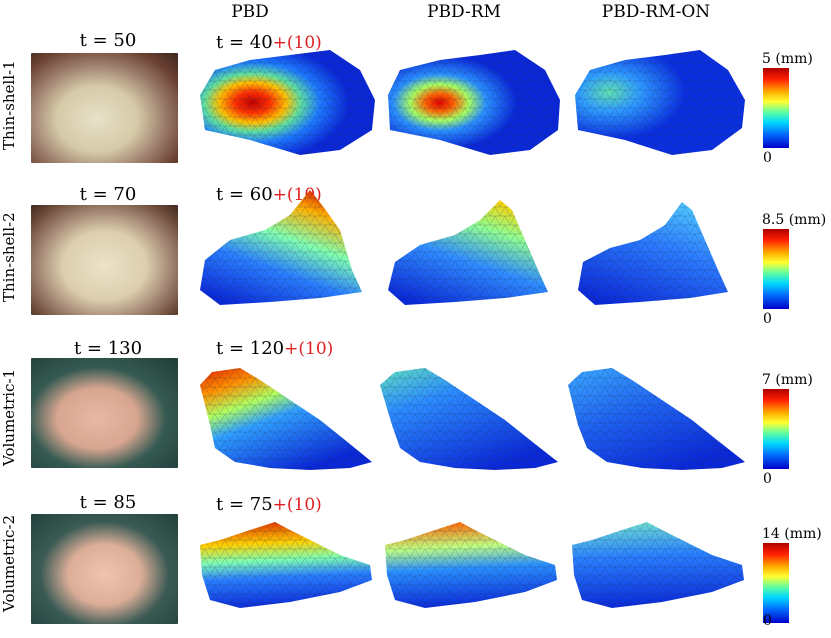 The image size is (831, 638). What do you see at coordinates (108, 194) in the screenshot?
I see `observed-time-label: t = 70` at bounding box center [108, 194].